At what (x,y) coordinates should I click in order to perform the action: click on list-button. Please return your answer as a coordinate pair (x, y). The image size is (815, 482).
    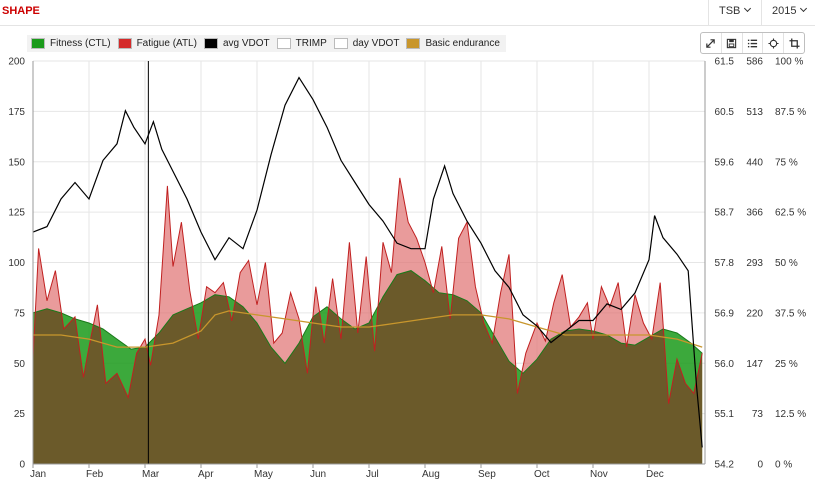
    Looking at the image, I should click on (753, 43).